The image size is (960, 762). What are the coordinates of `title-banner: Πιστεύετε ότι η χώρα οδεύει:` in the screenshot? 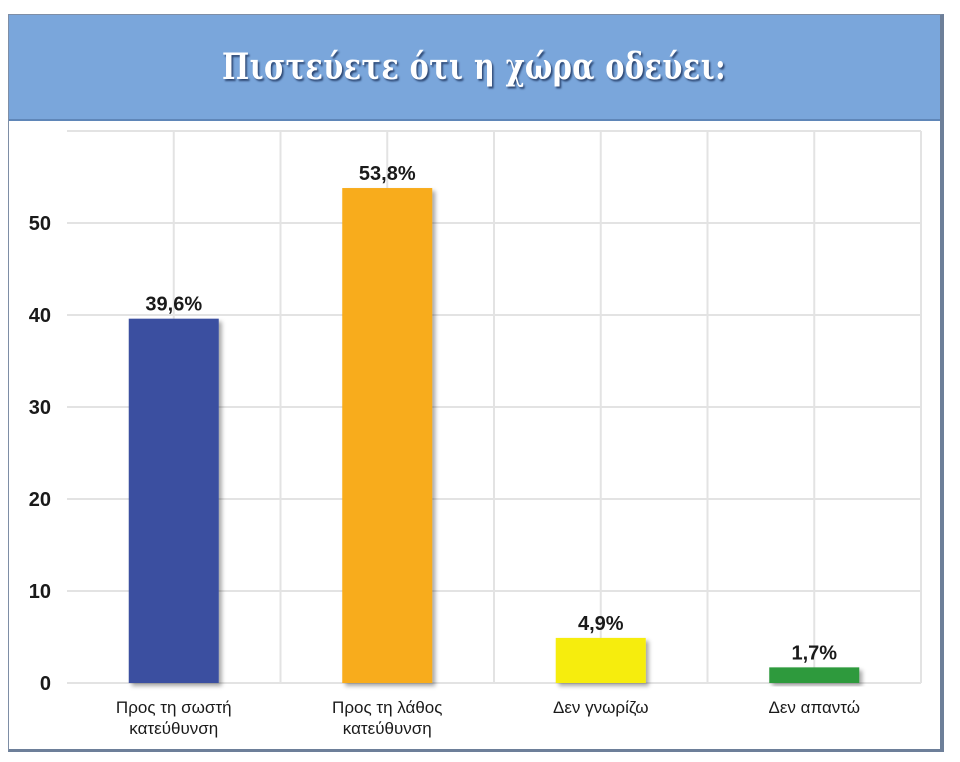 It's located at (474, 68).